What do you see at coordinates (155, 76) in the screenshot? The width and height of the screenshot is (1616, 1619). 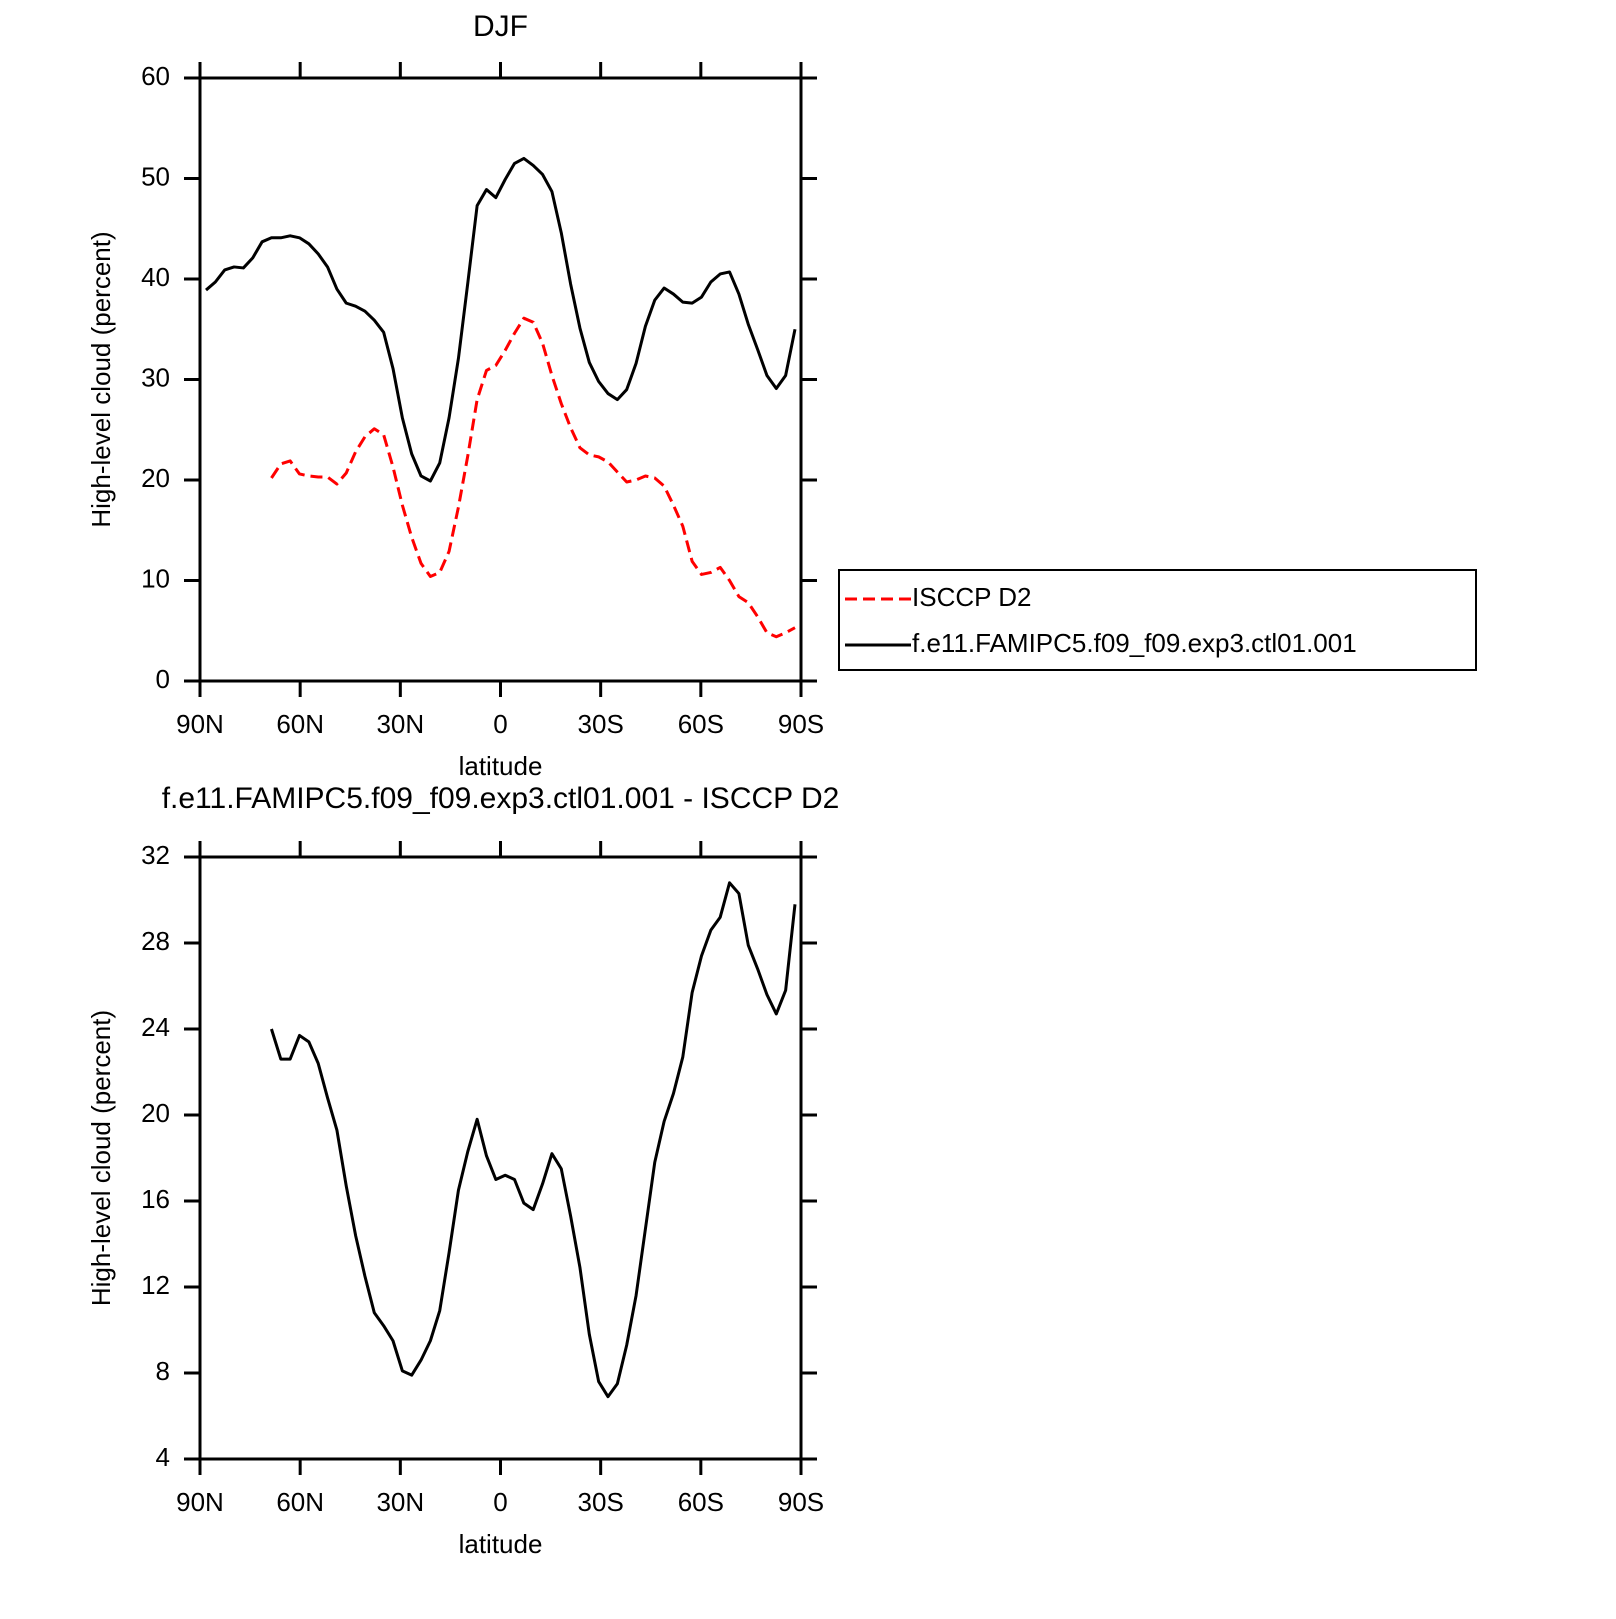 I see `y-tick-label: 60` at bounding box center [155, 76].